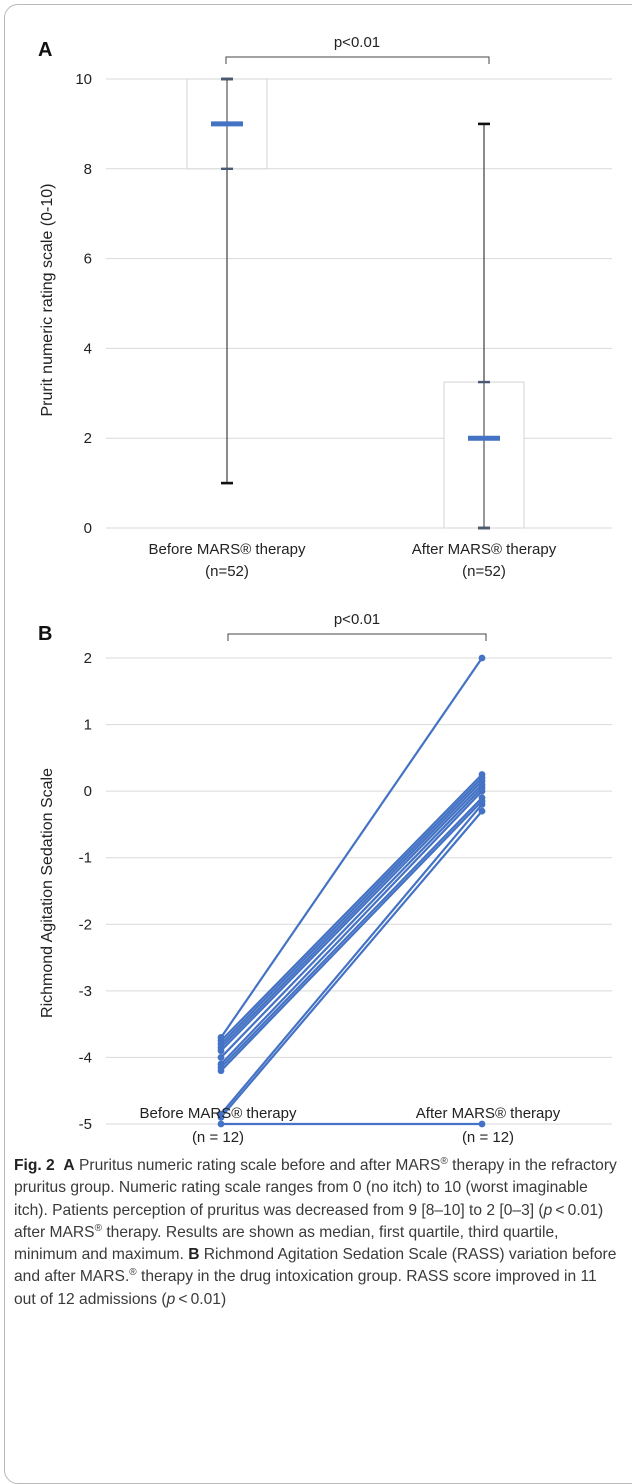 This screenshot has height=1484, width=632. I want to click on panel-a-y-ticks: 0 2 4 6 8 10, so click(83, 304).